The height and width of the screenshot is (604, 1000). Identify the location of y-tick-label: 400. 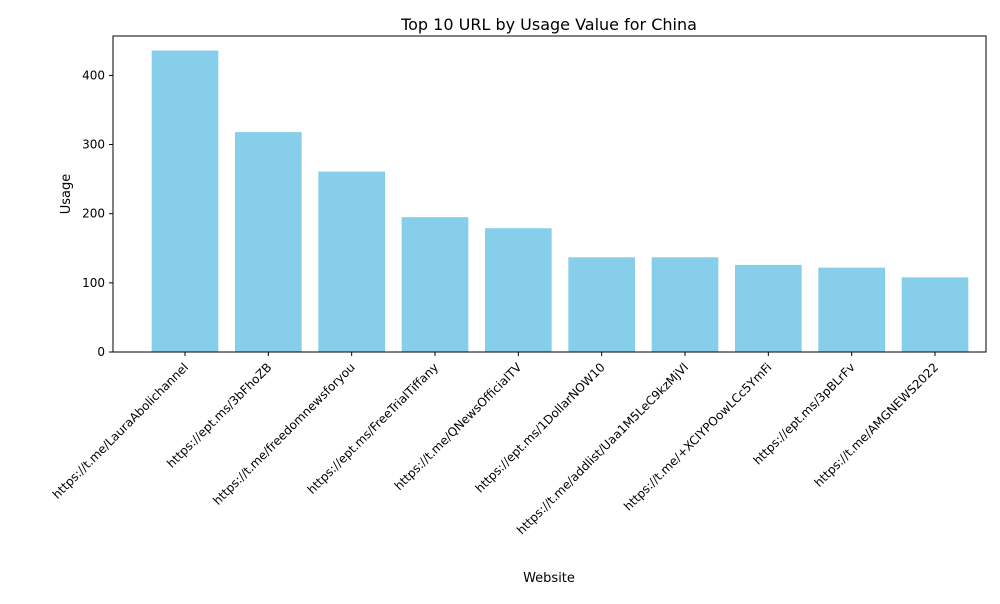
(93, 75).